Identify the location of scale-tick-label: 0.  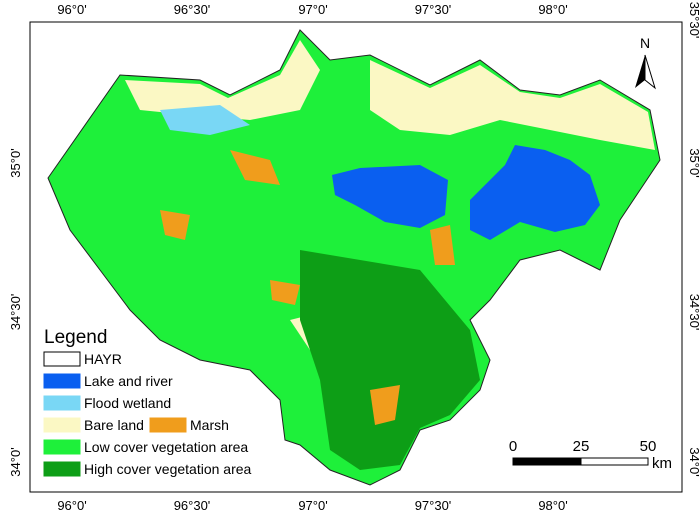
(513, 446).